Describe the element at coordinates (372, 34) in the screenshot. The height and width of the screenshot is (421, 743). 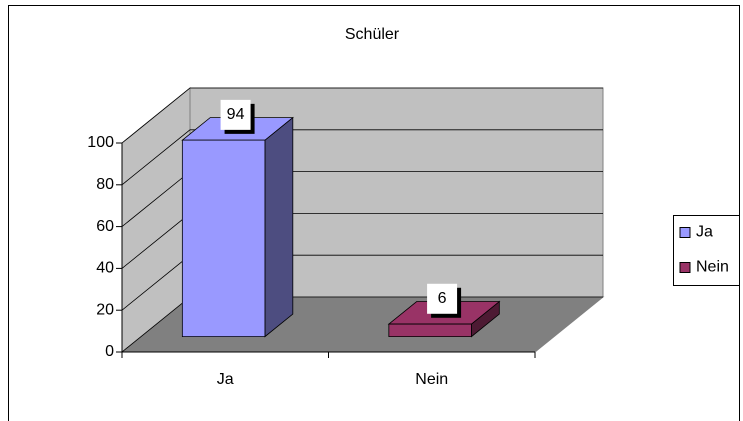
I see `chart-title: Schüler` at that location.